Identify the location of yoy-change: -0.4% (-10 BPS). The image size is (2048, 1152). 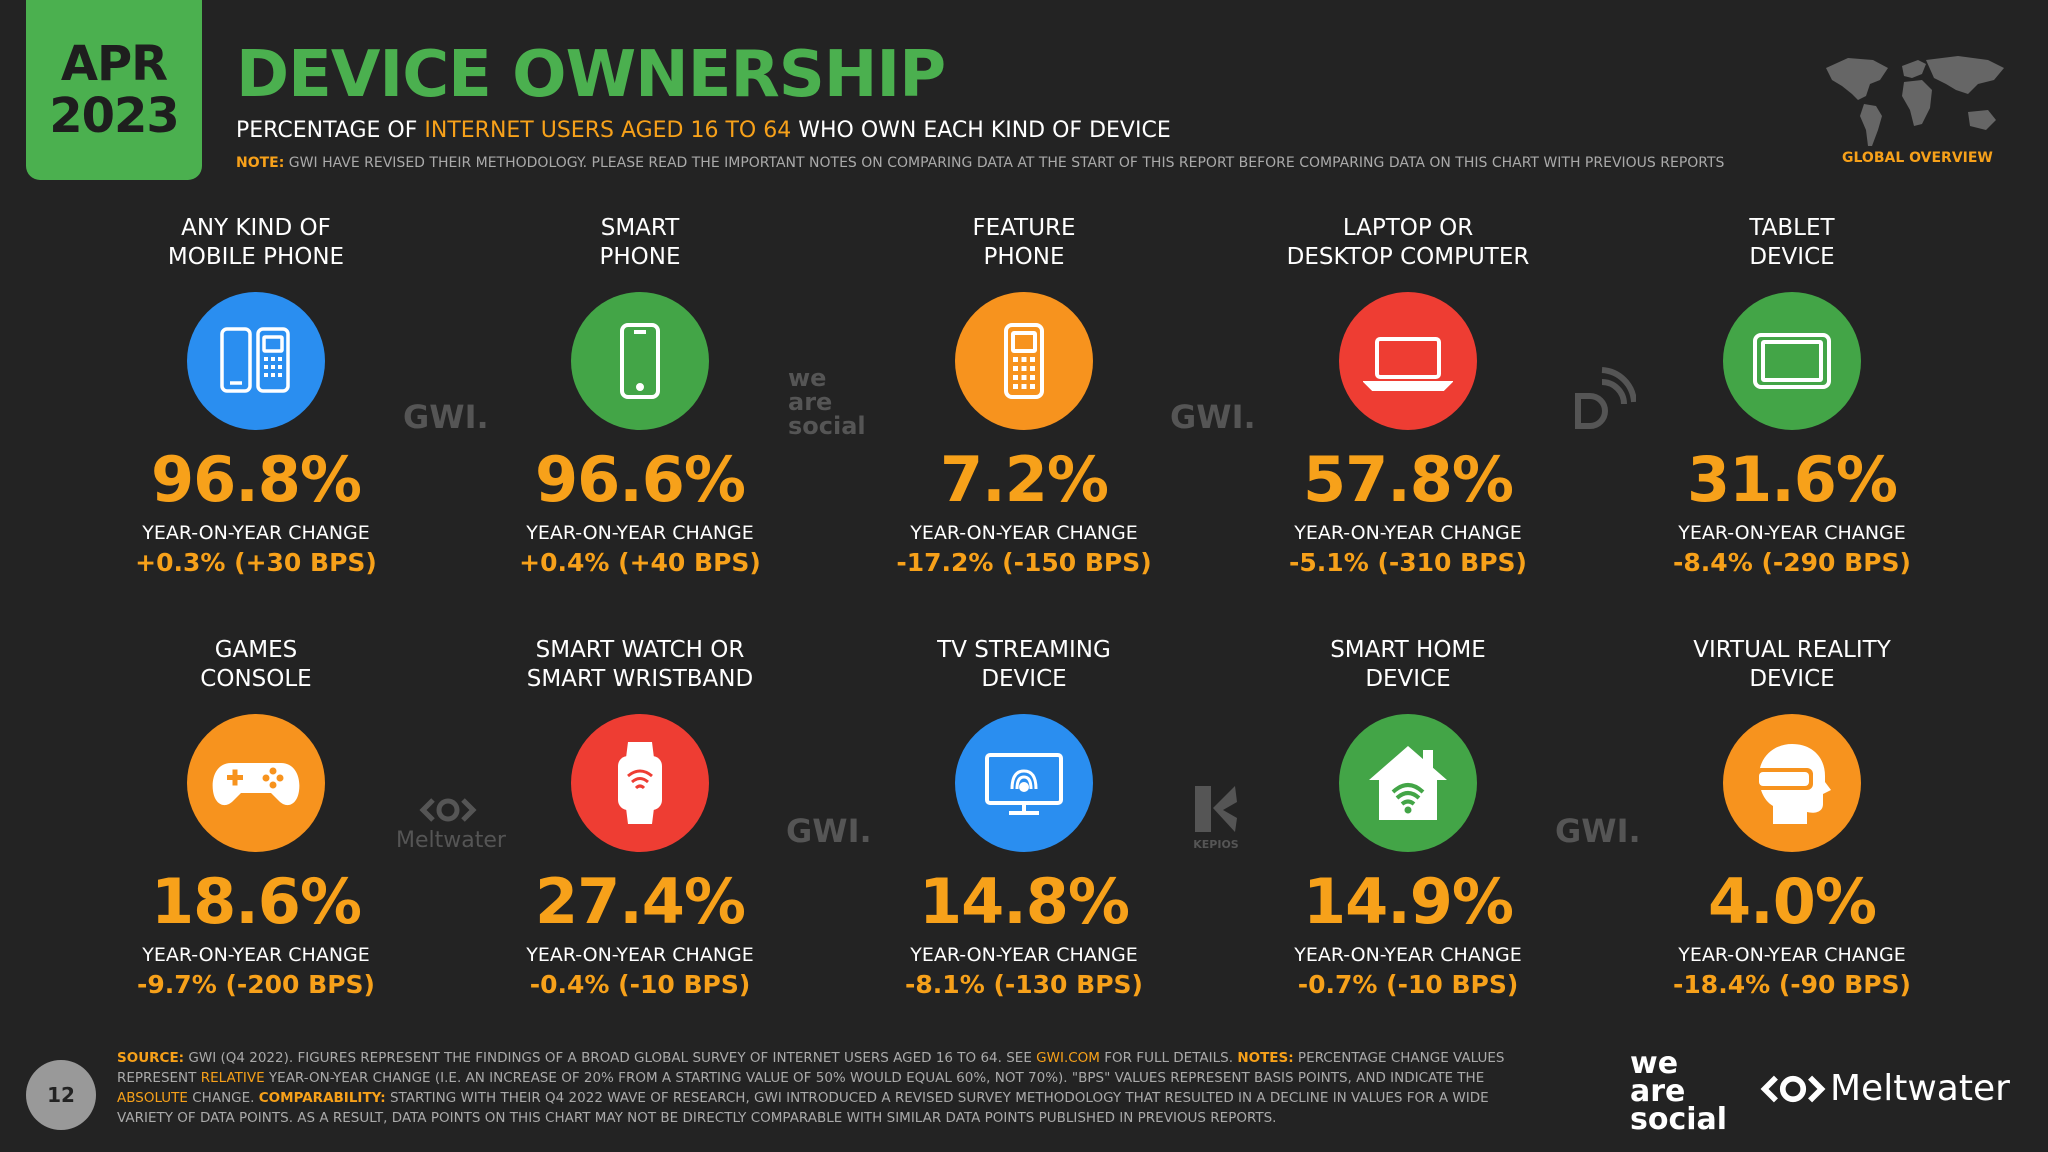
(640, 984).